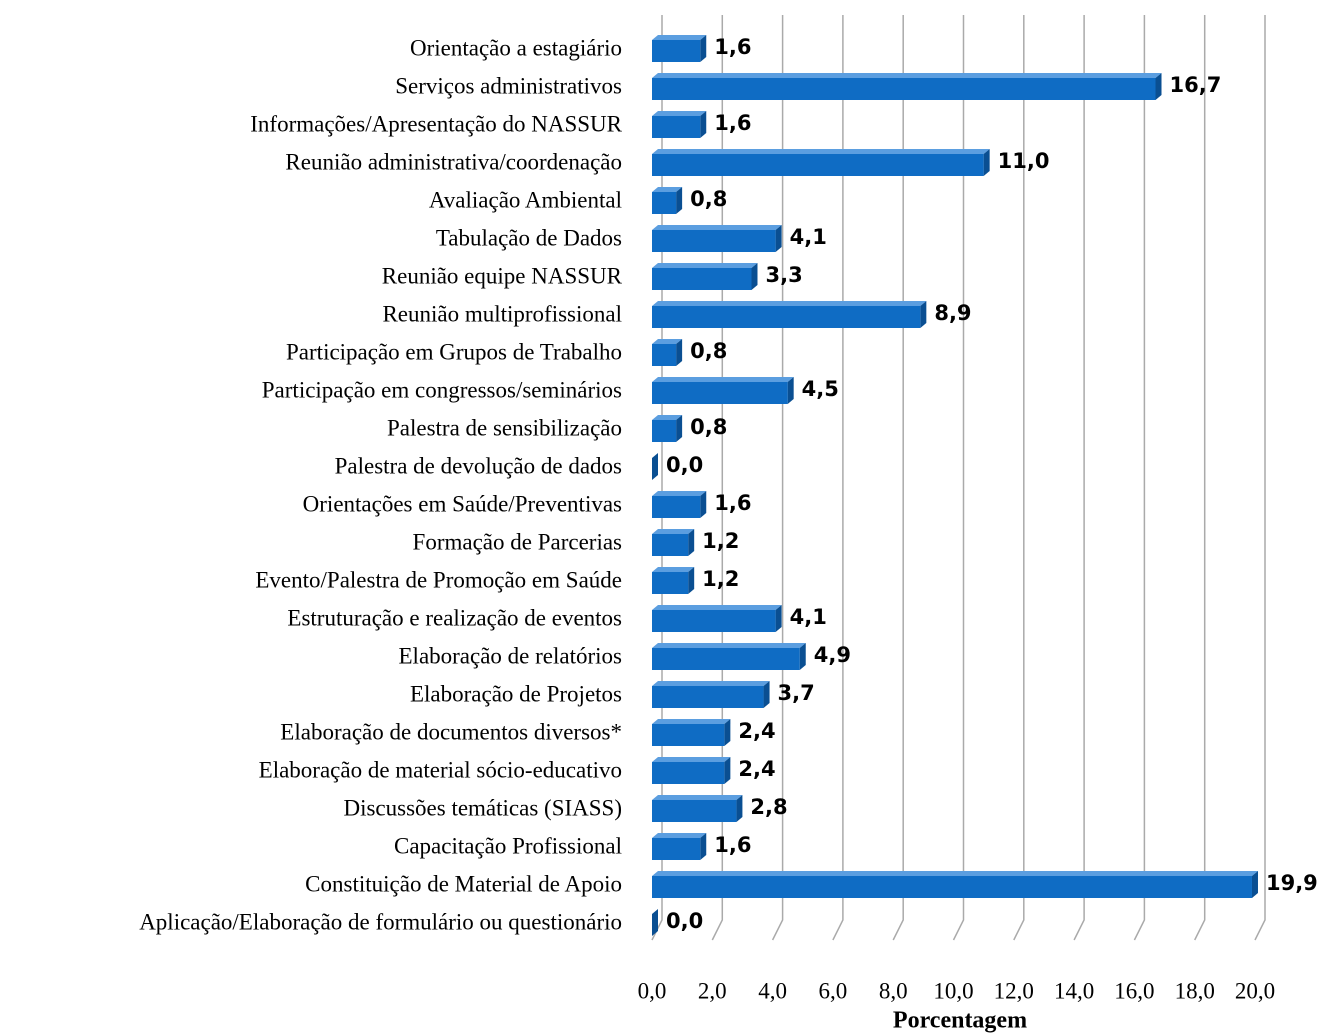  What do you see at coordinates (1196, 85) in the screenshot?
I see `value-label: 16,7` at bounding box center [1196, 85].